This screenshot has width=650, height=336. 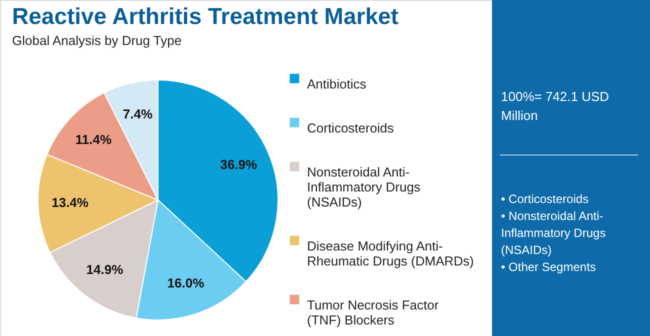 What do you see at coordinates (186, 283) in the screenshot?
I see `data-label: 16.0%` at bounding box center [186, 283].